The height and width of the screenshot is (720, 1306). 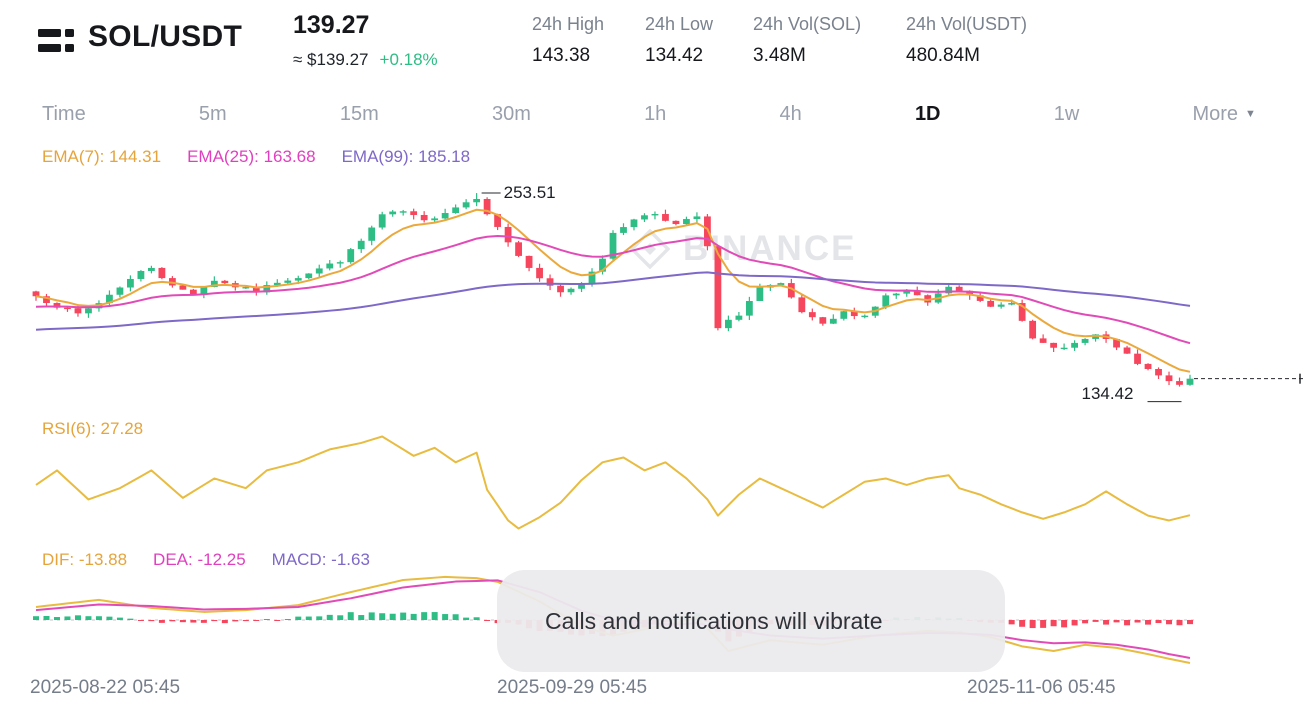 I want to click on x-axis-date-right: 2025-11-06 05:45, so click(x=1041, y=687).